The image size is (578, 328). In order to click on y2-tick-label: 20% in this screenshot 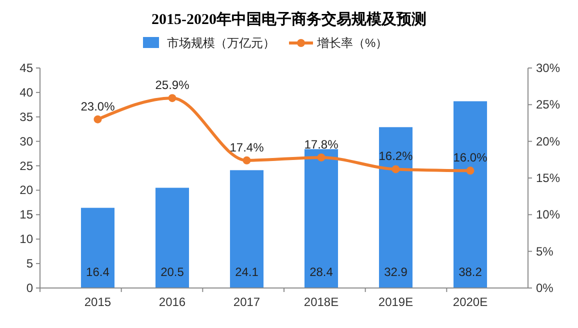, I will do `click(548, 141)`.